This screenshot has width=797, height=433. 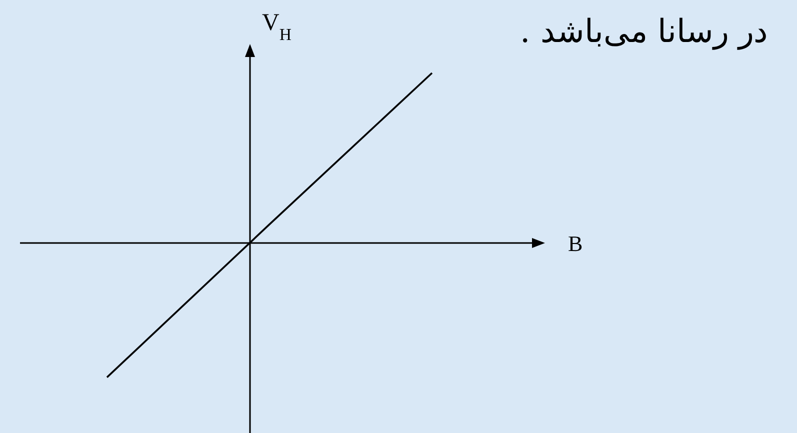 I want to click on text: در رسانا می‌باشد ., so click(x=644, y=31).